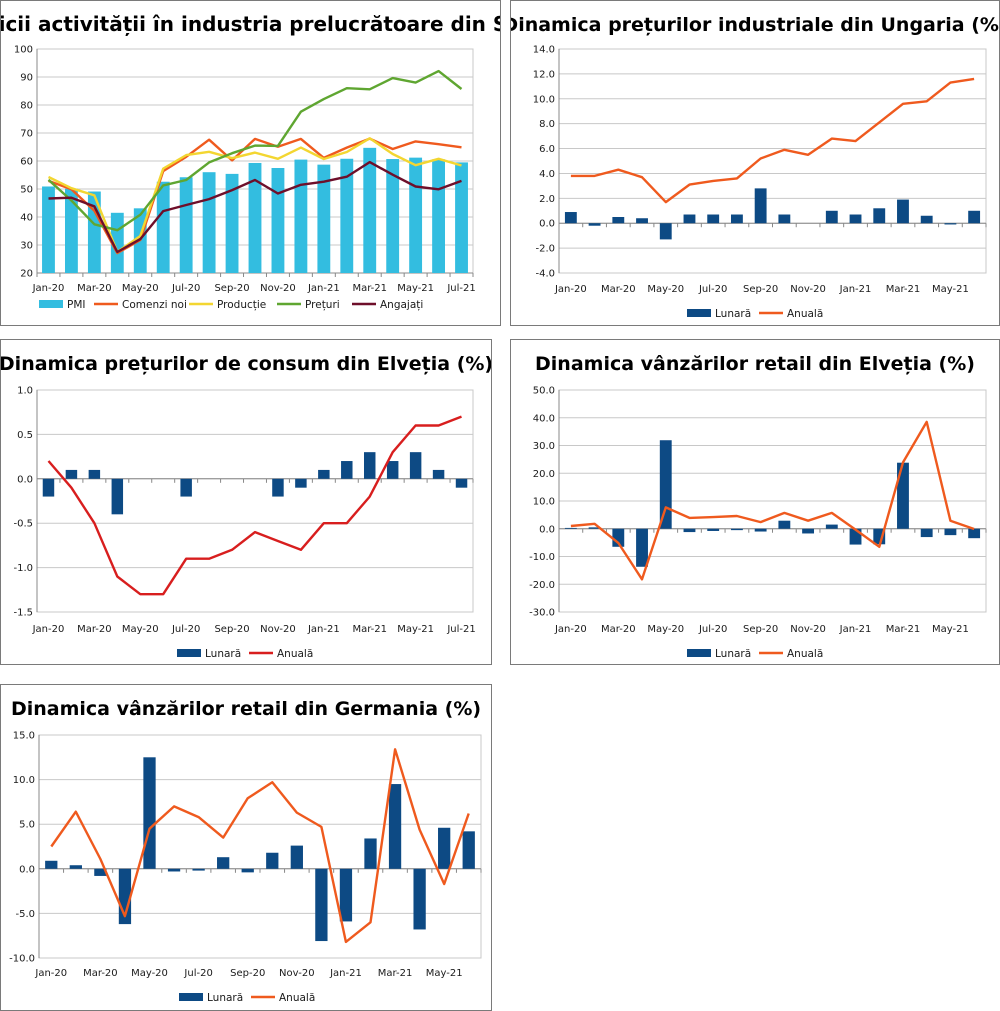 The width and height of the screenshot is (1000, 1011). What do you see at coordinates (25, 435) in the screenshot?
I see `y-tick-label: 0.5` at bounding box center [25, 435].